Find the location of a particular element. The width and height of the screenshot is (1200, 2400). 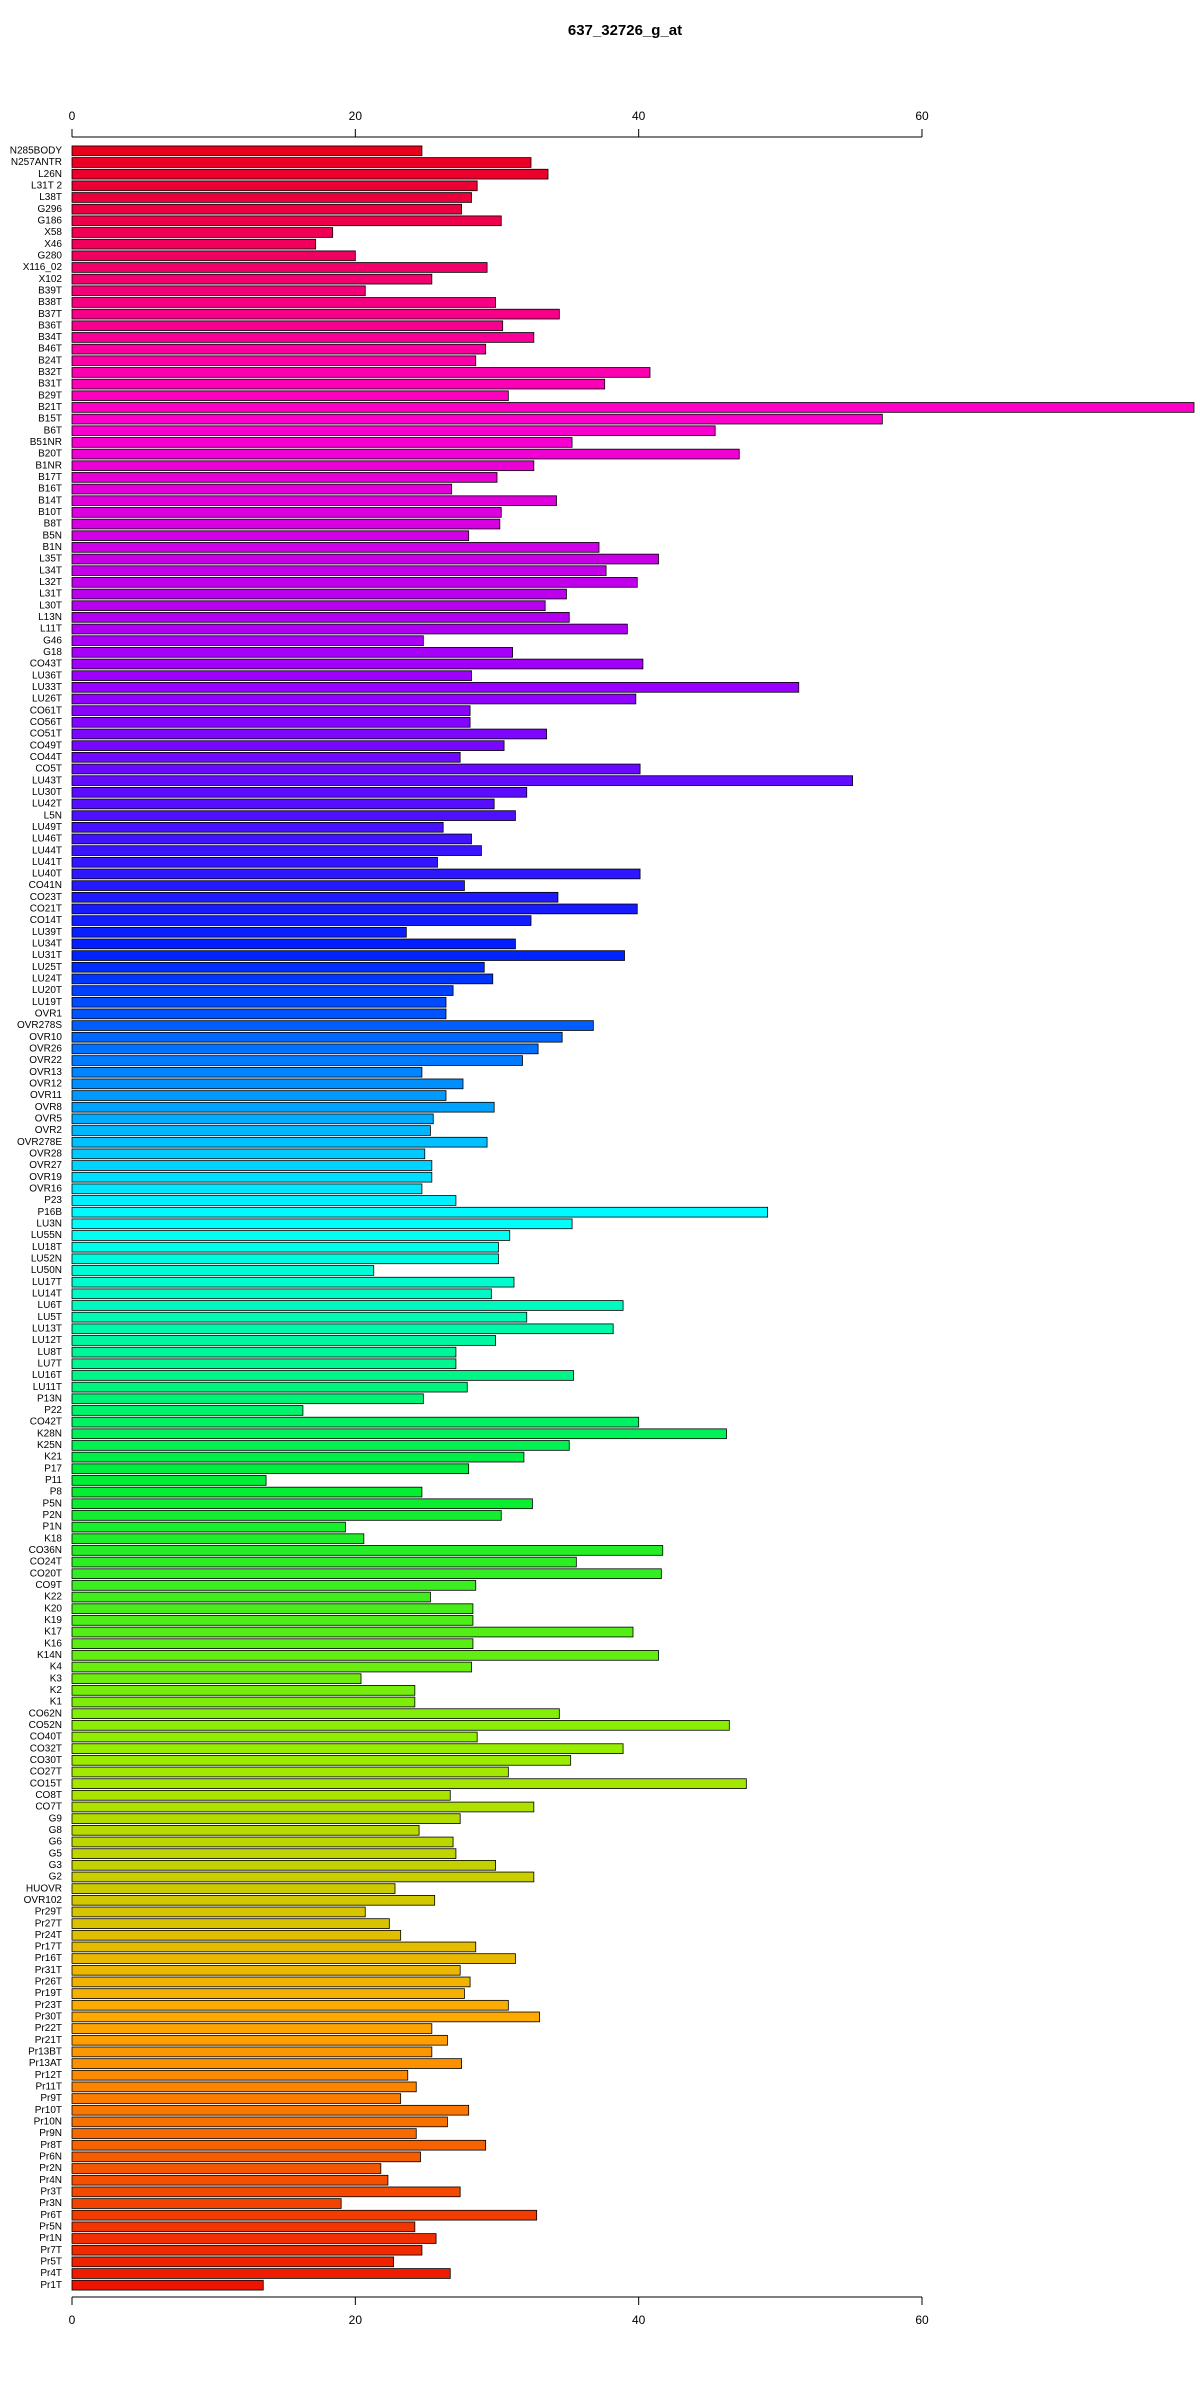

y-tick-label: Pr13BT is located at coordinates (45, 2052).